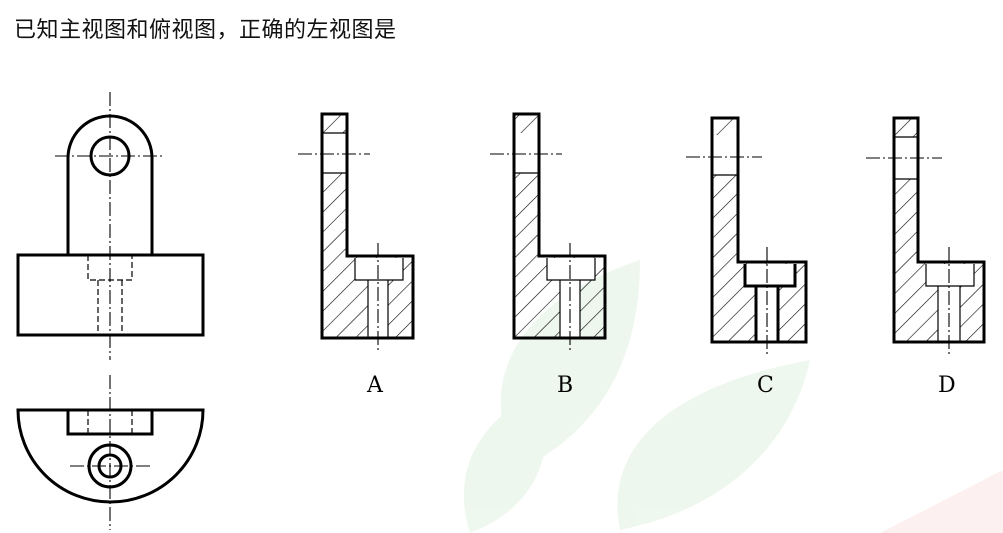 This screenshot has width=1003, height=533. What do you see at coordinates (110, 226) in the screenshot?
I see `front-view` at bounding box center [110, 226].